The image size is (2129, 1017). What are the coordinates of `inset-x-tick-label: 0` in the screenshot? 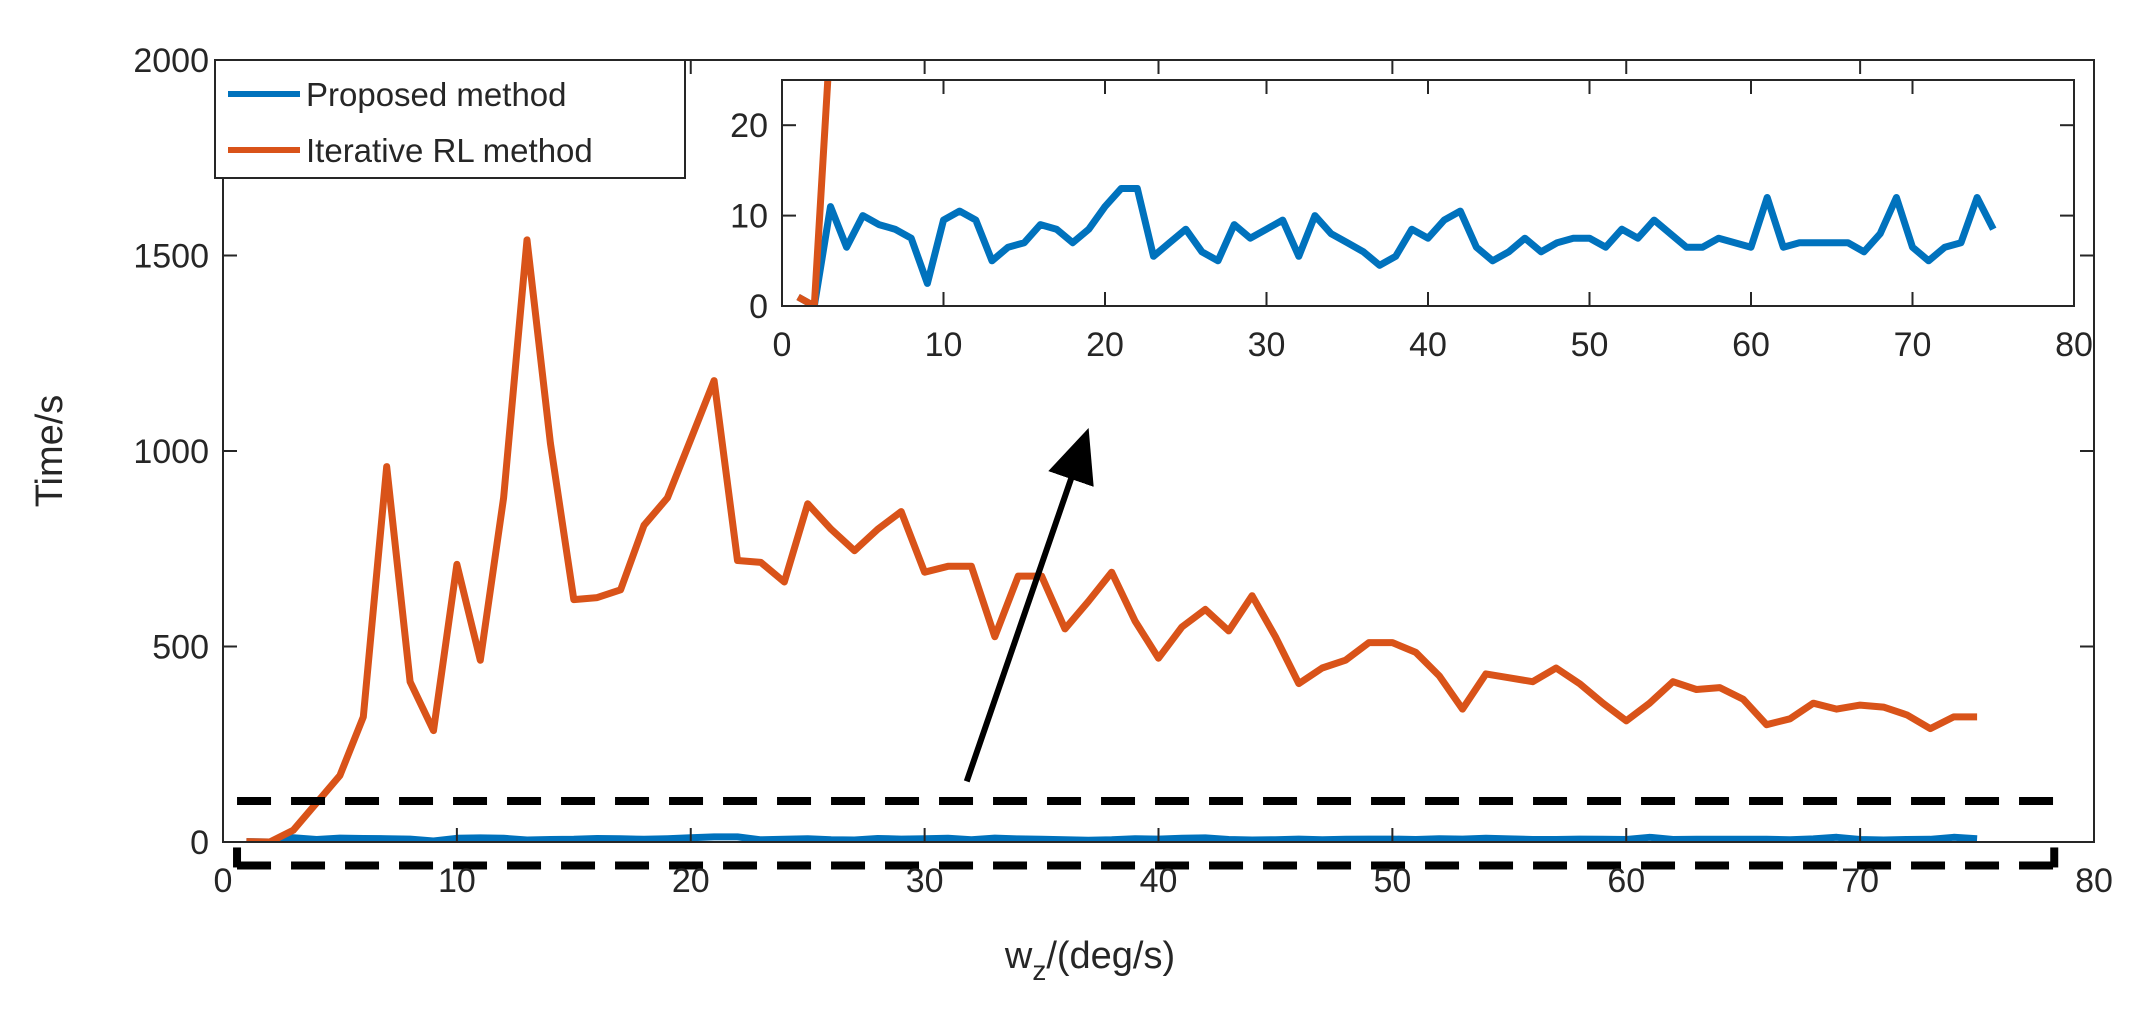 It's located at (782, 345).